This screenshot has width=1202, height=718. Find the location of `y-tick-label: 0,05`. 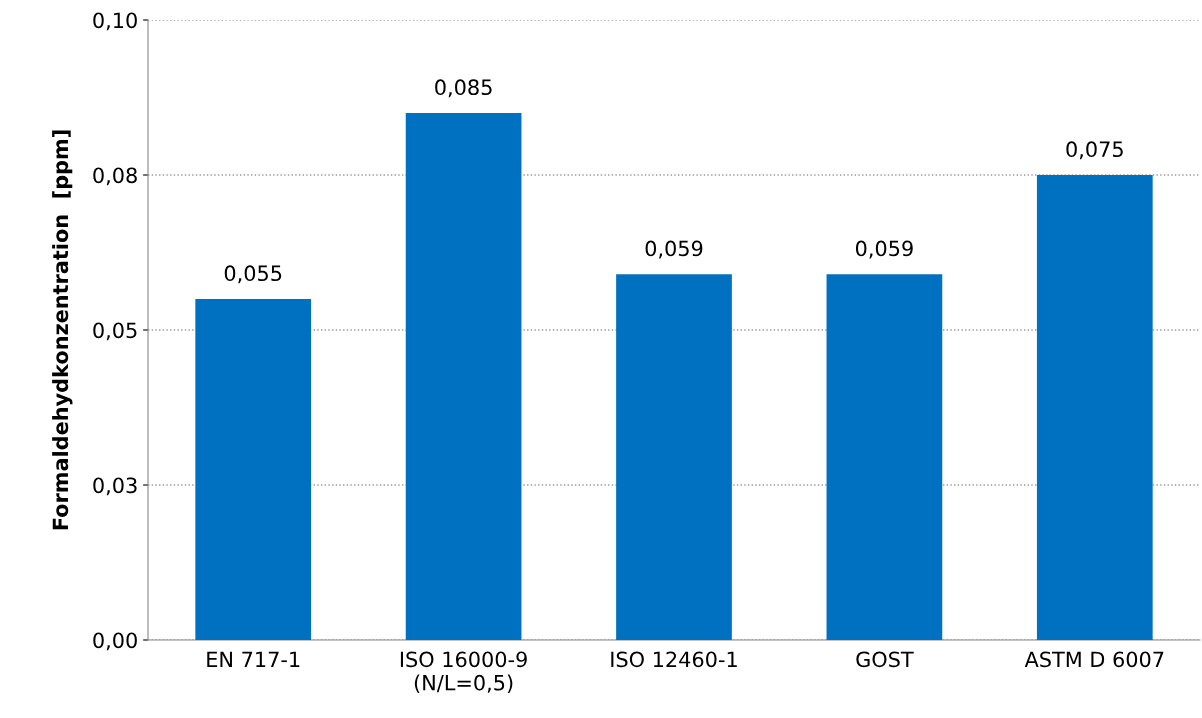

y-tick-label: 0,05 is located at coordinates (115, 331).